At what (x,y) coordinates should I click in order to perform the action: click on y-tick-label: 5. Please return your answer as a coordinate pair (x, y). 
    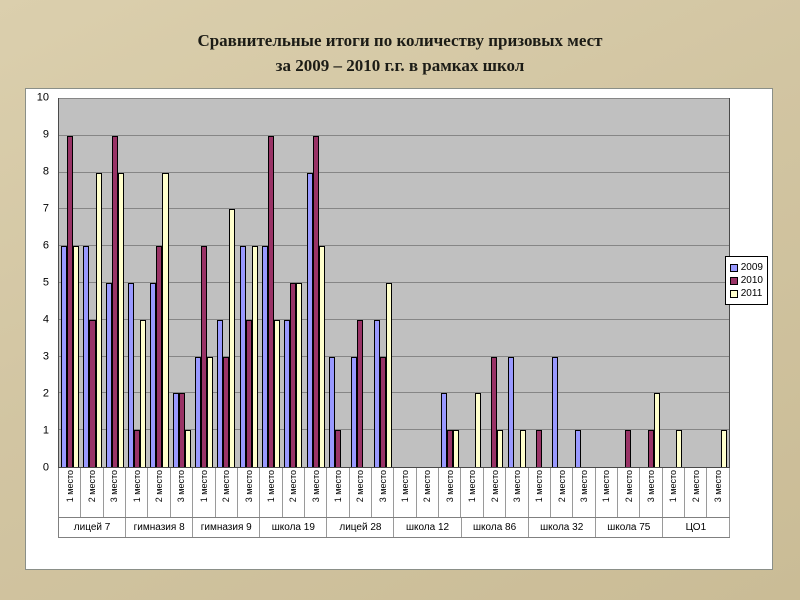
    Looking at the image, I should click on (45, 282).